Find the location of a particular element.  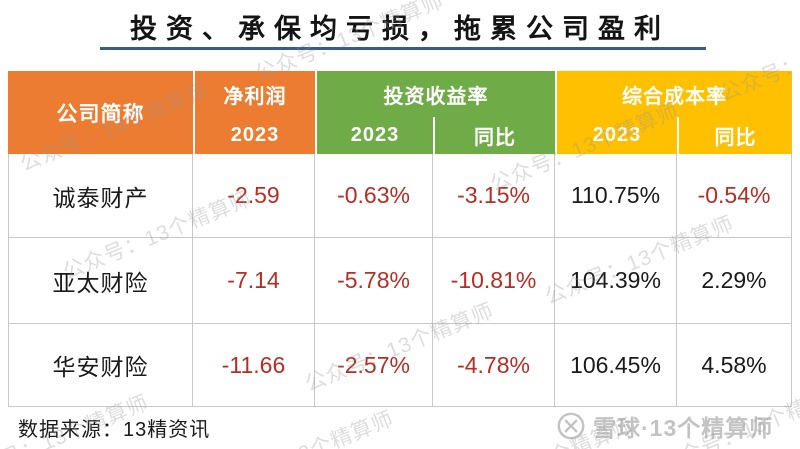

data-source-label: 数据来源：13精资讯 is located at coordinates (114, 430).